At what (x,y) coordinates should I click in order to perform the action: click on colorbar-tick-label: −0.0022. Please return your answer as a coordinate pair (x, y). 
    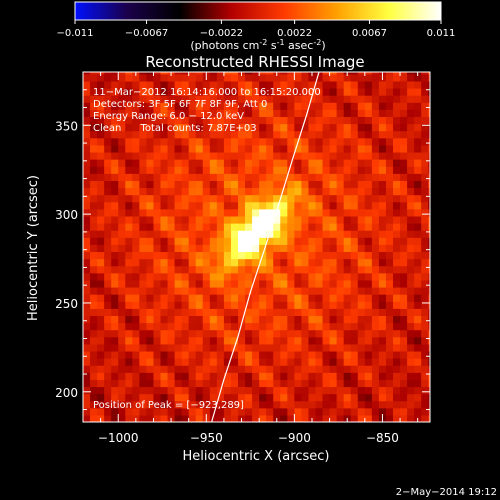
    Looking at the image, I should click on (221, 33).